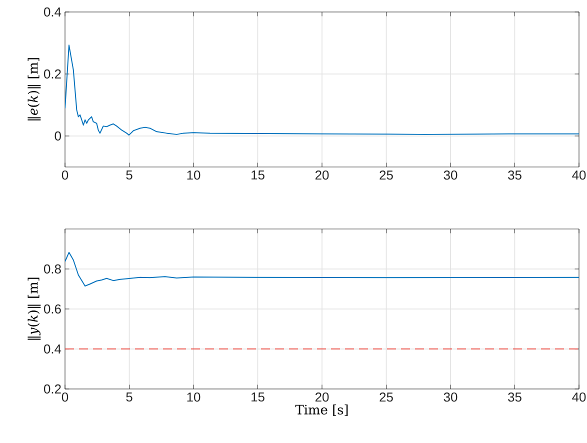 The image size is (587, 443). I want to click on y-tick-label: 0.8, so click(52, 269).